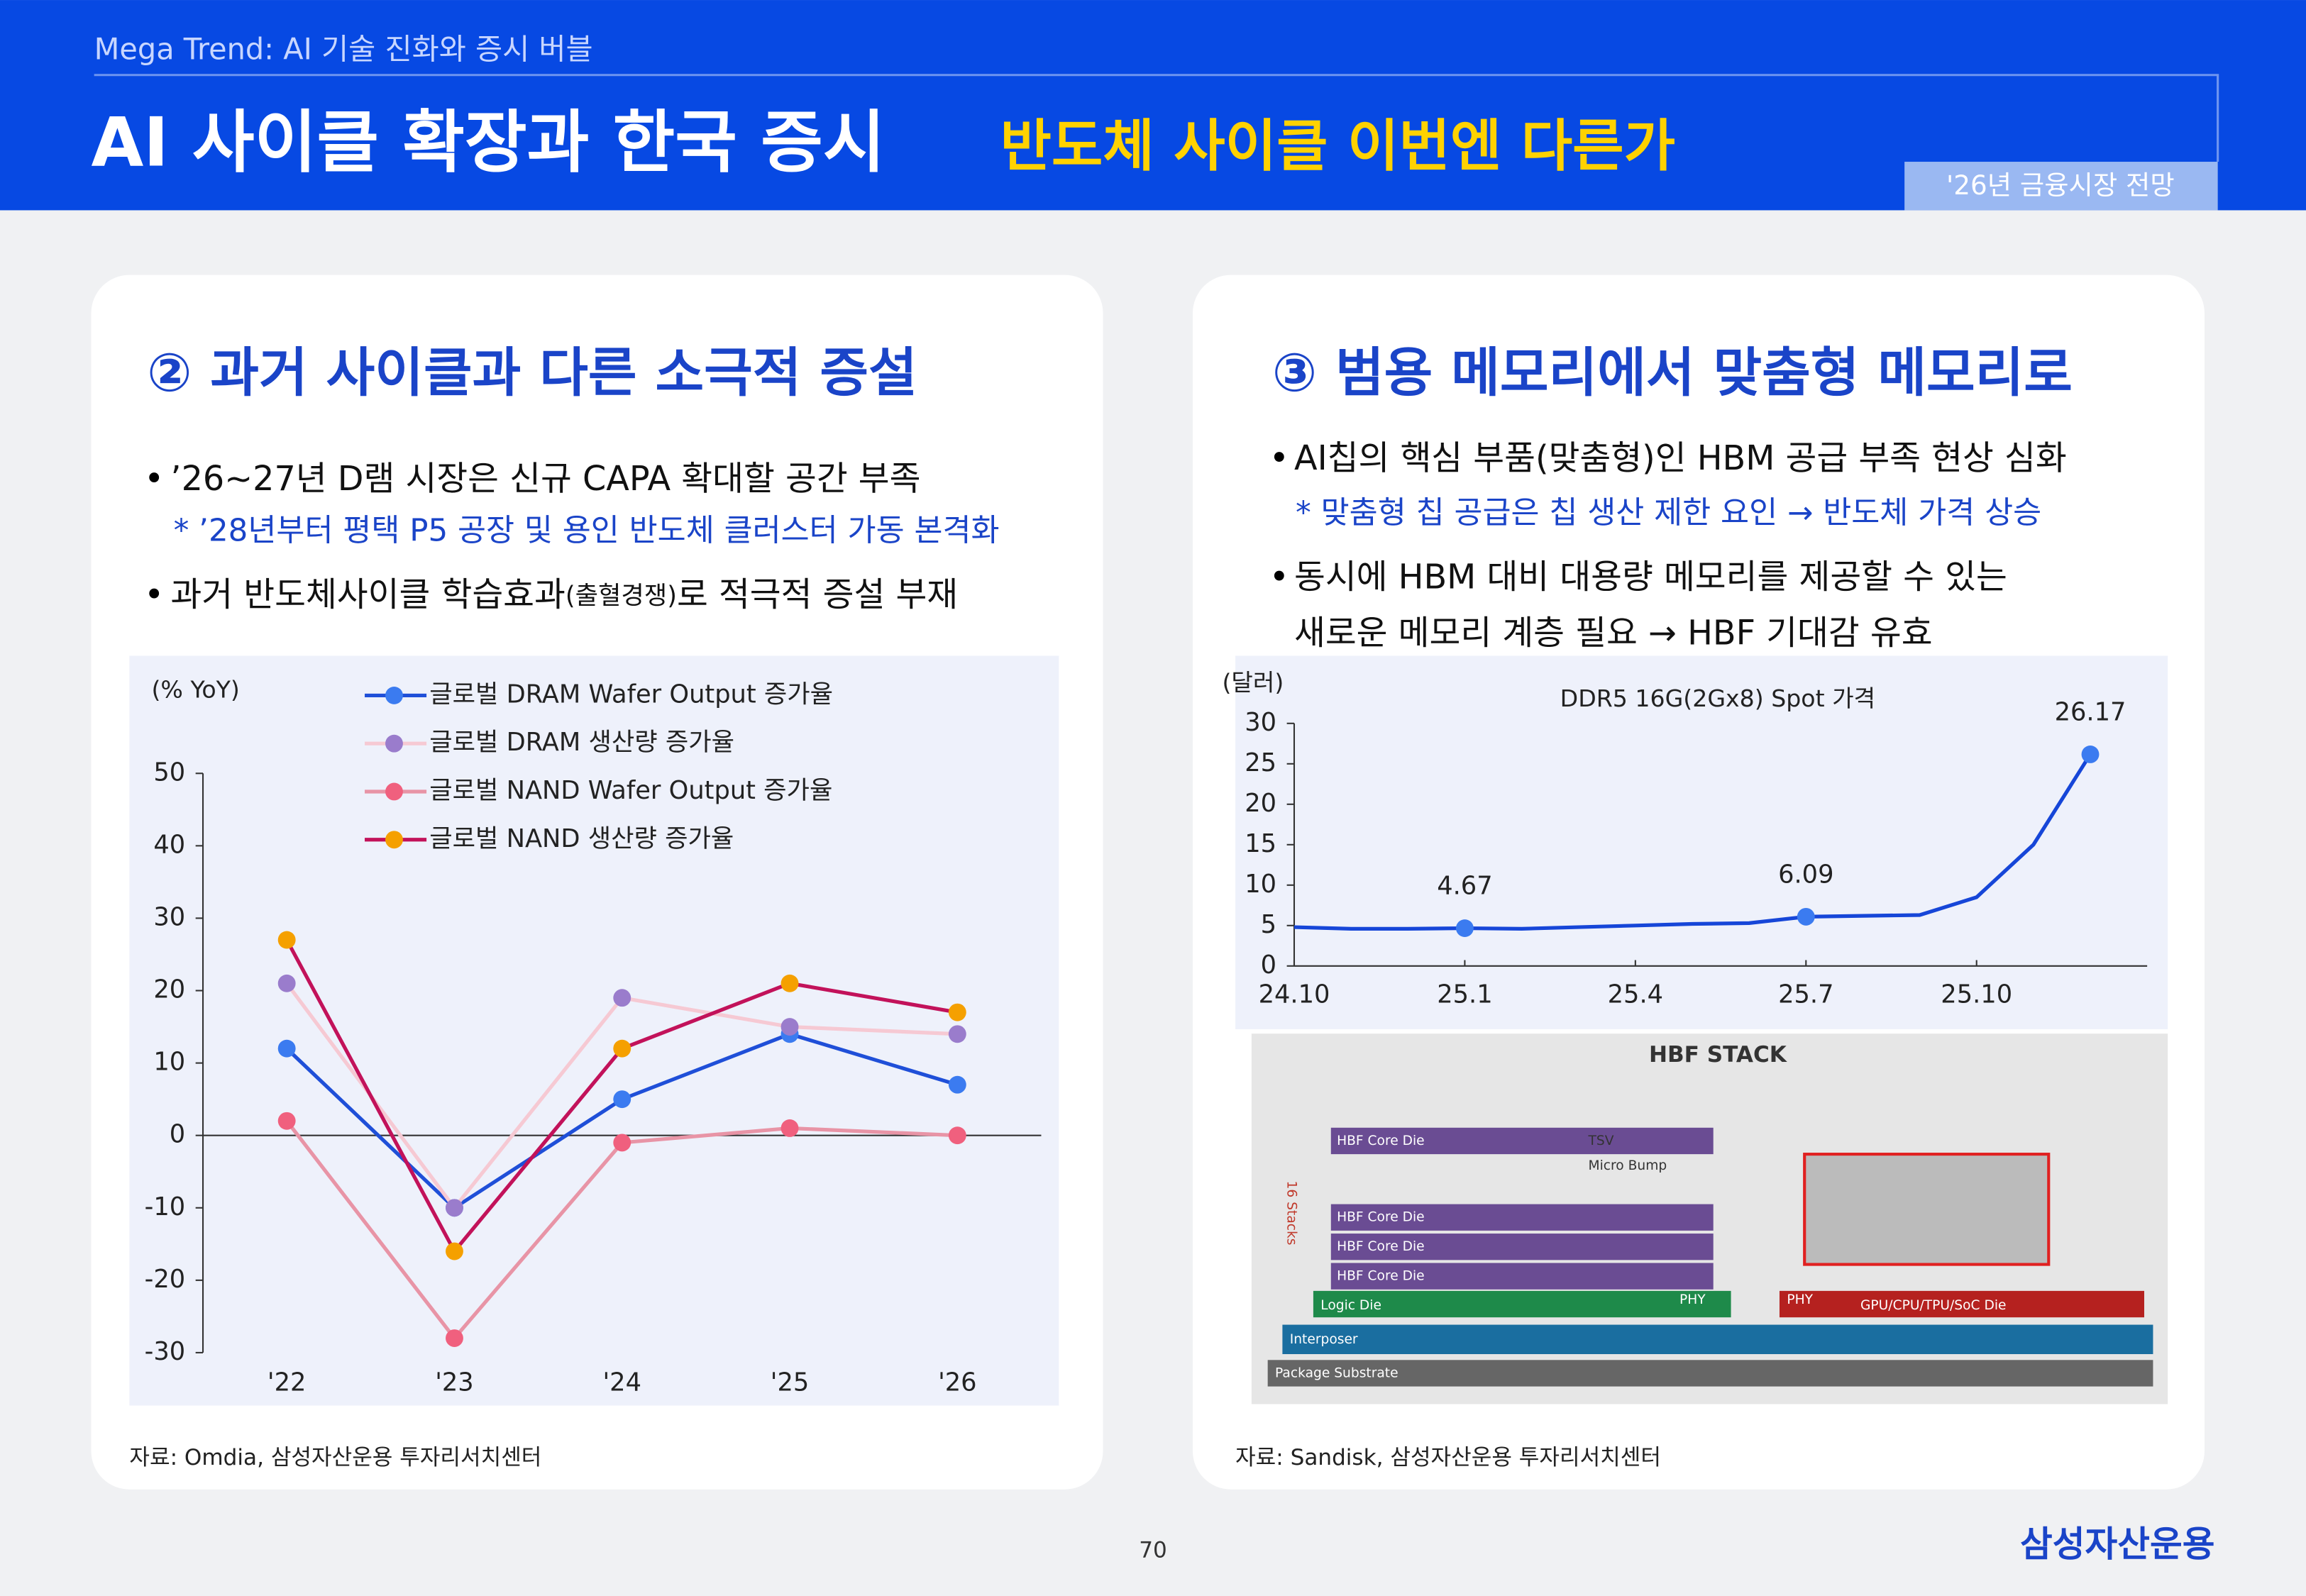 The height and width of the screenshot is (1596, 2306). What do you see at coordinates (165, 1351) in the screenshot?
I see `y-tick-label: -30` at bounding box center [165, 1351].